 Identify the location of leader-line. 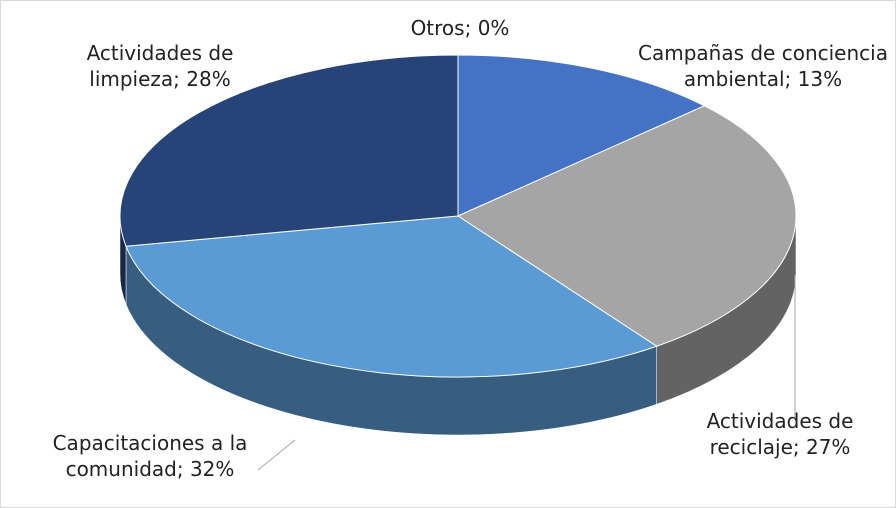
(276, 455).